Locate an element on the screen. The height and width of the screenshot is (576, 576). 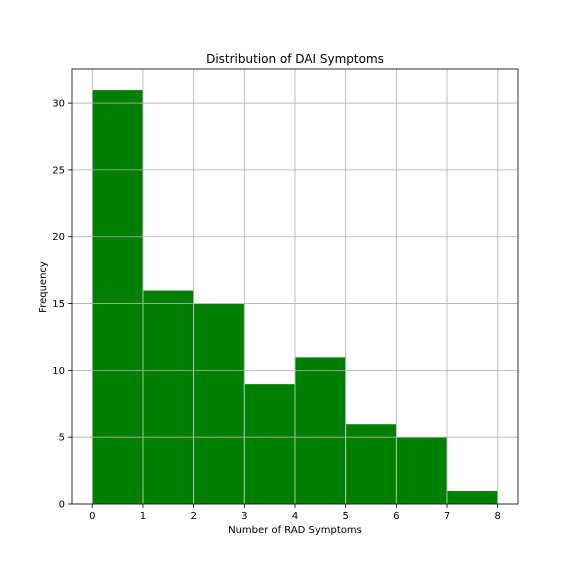
y-axis-ticks: 0 5 10 15 20 25 30 is located at coordinates (62, 305).